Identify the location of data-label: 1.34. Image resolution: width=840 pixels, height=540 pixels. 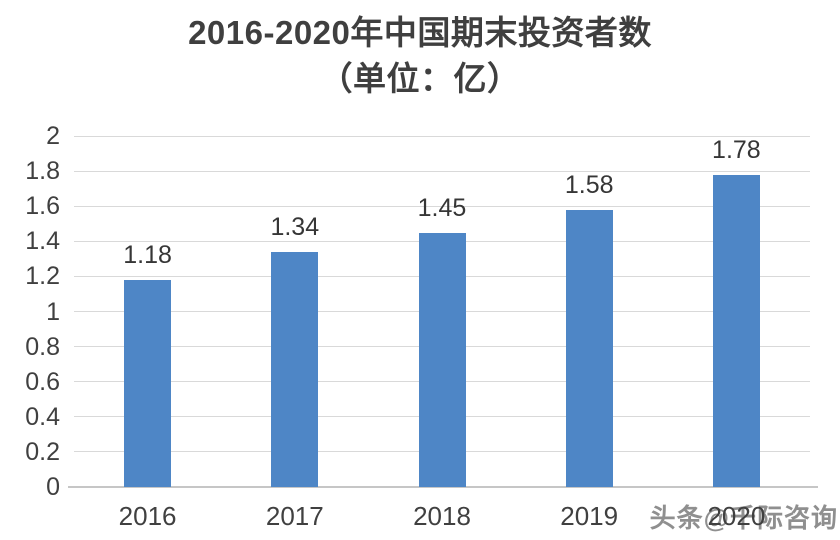
(295, 226).